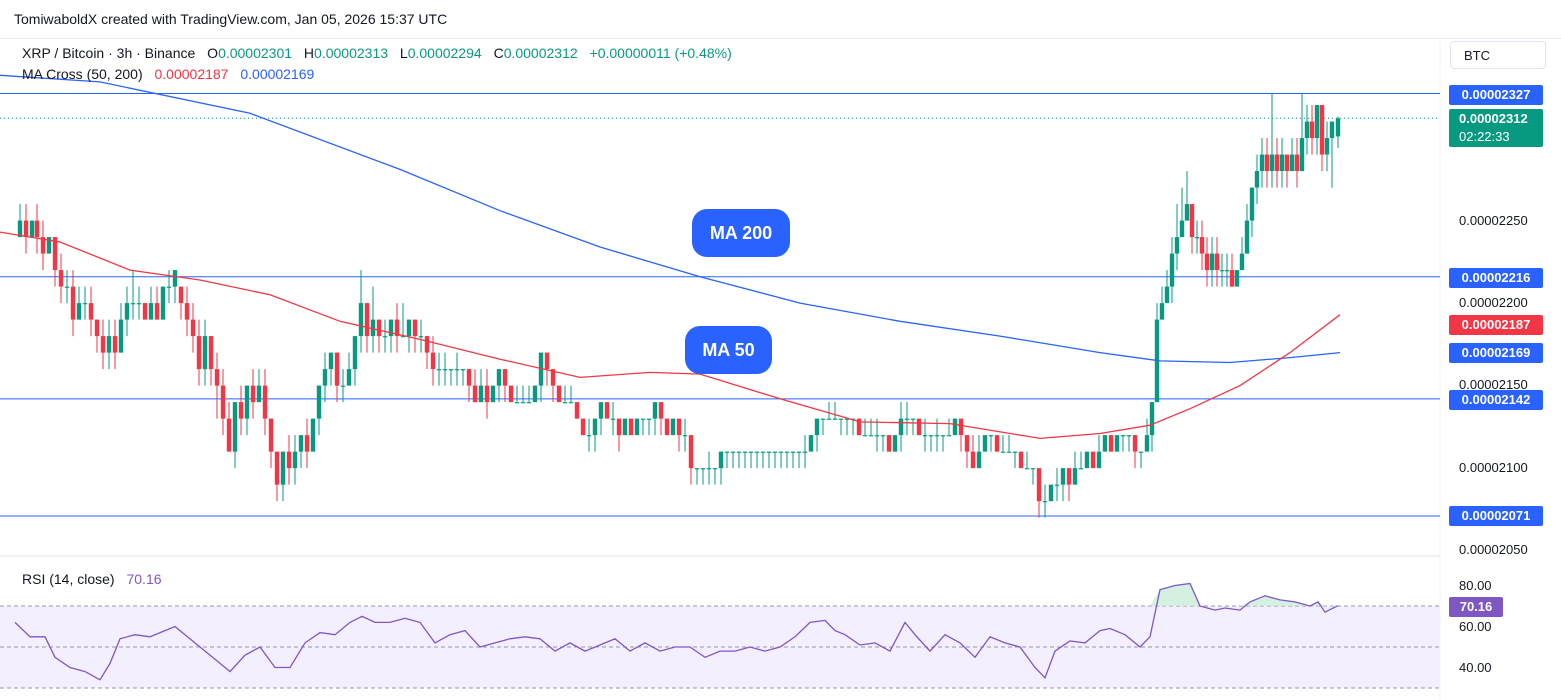 This screenshot has height=700, width=1561. I want to click on ma50-callout: MA 50, so click(728, 350).